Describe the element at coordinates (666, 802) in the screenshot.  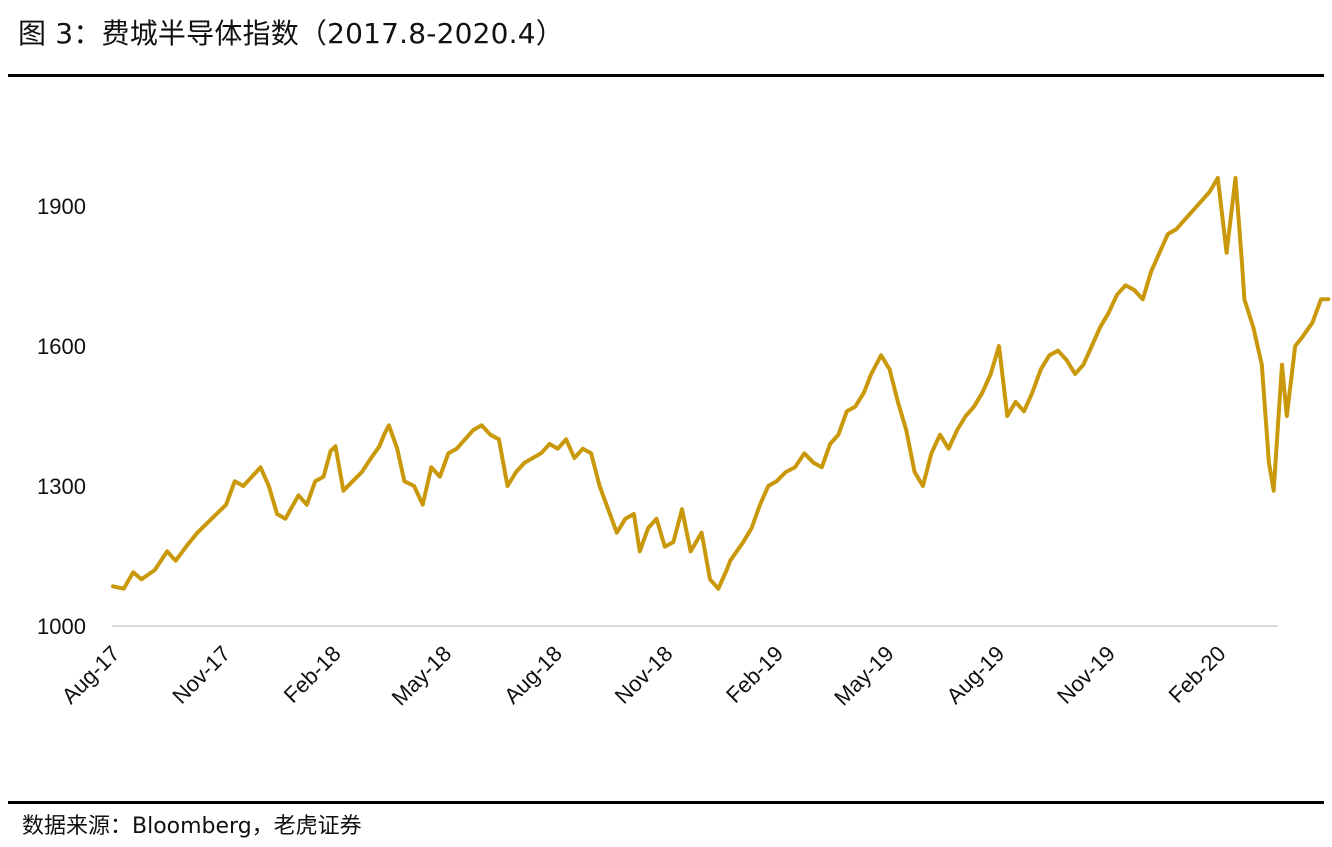
I see `bottom-rule` at that location.